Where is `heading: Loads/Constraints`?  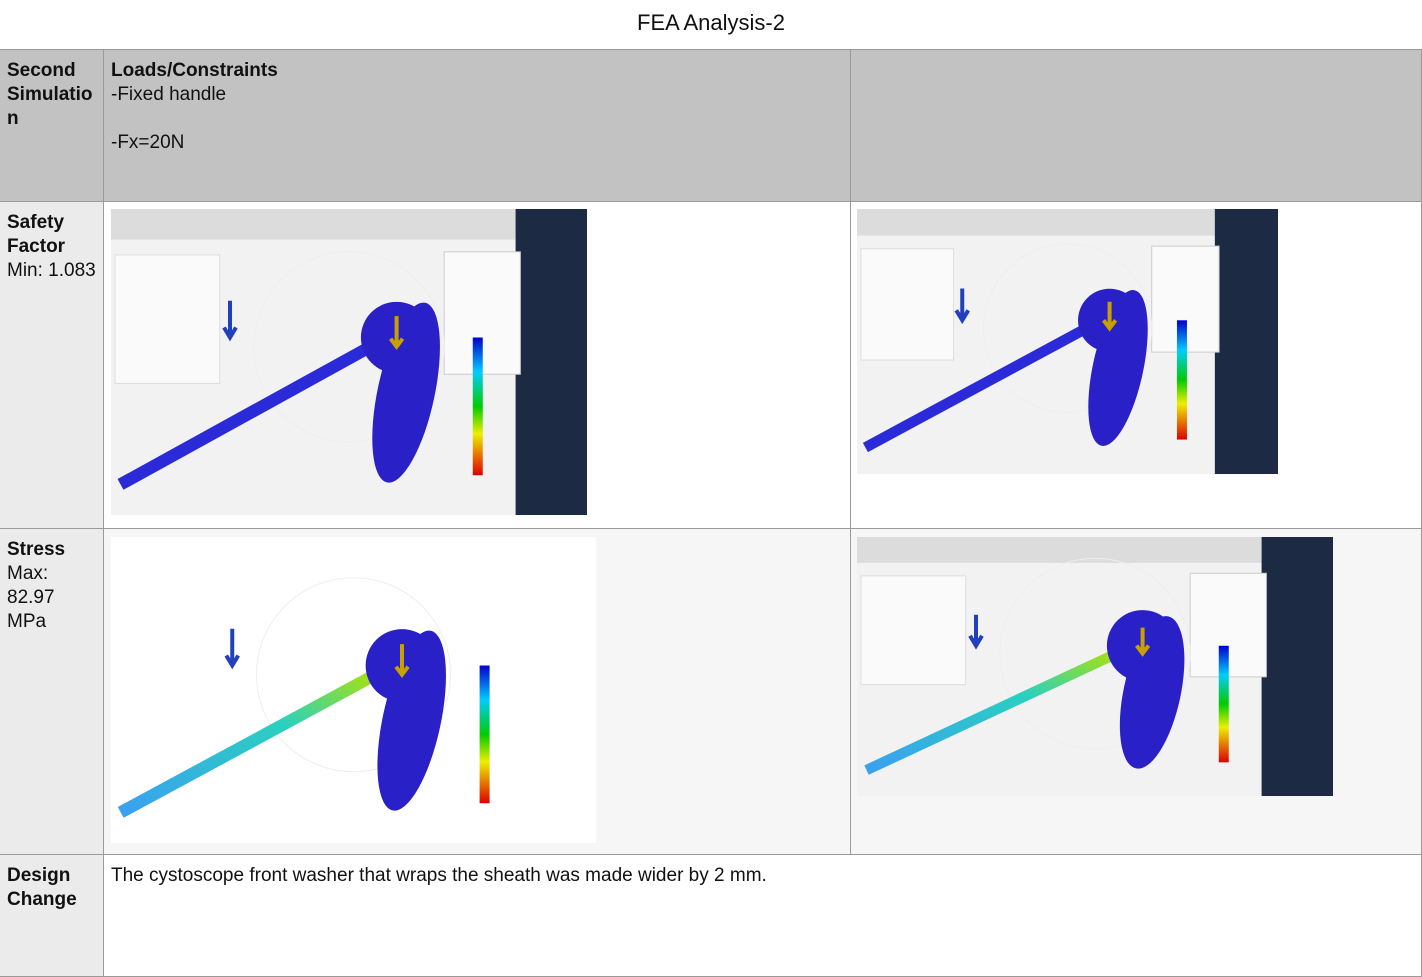 heading: Loads/Constraints is located at coordinates (194, 70).